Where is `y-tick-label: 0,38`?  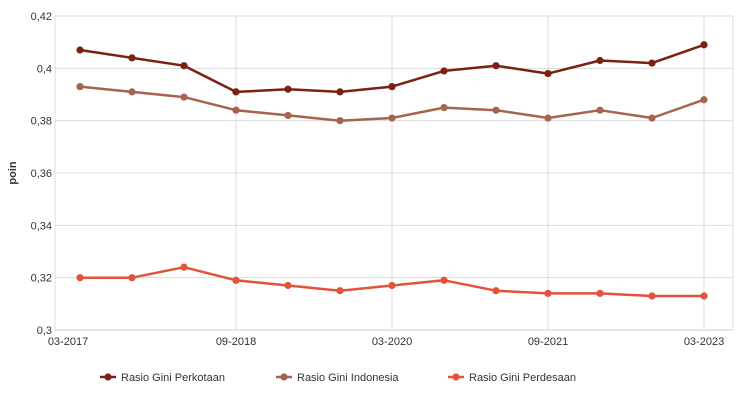
y-tick-label: 0,38 is located at coordinates (41, 122).